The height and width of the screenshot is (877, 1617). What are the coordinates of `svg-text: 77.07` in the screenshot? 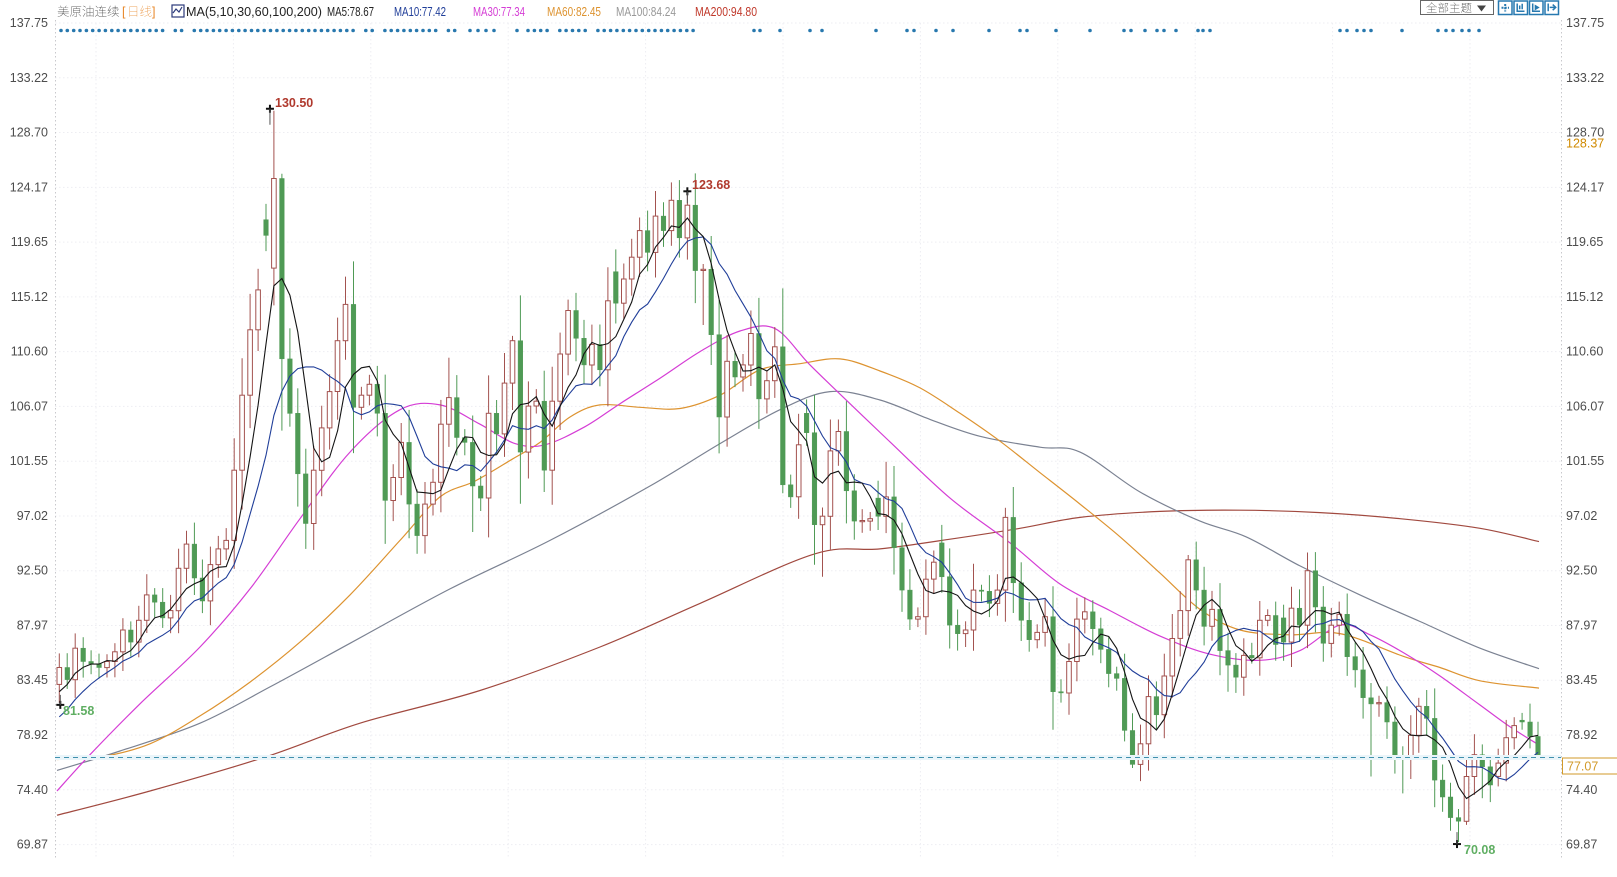 It's located at (1582, 767).